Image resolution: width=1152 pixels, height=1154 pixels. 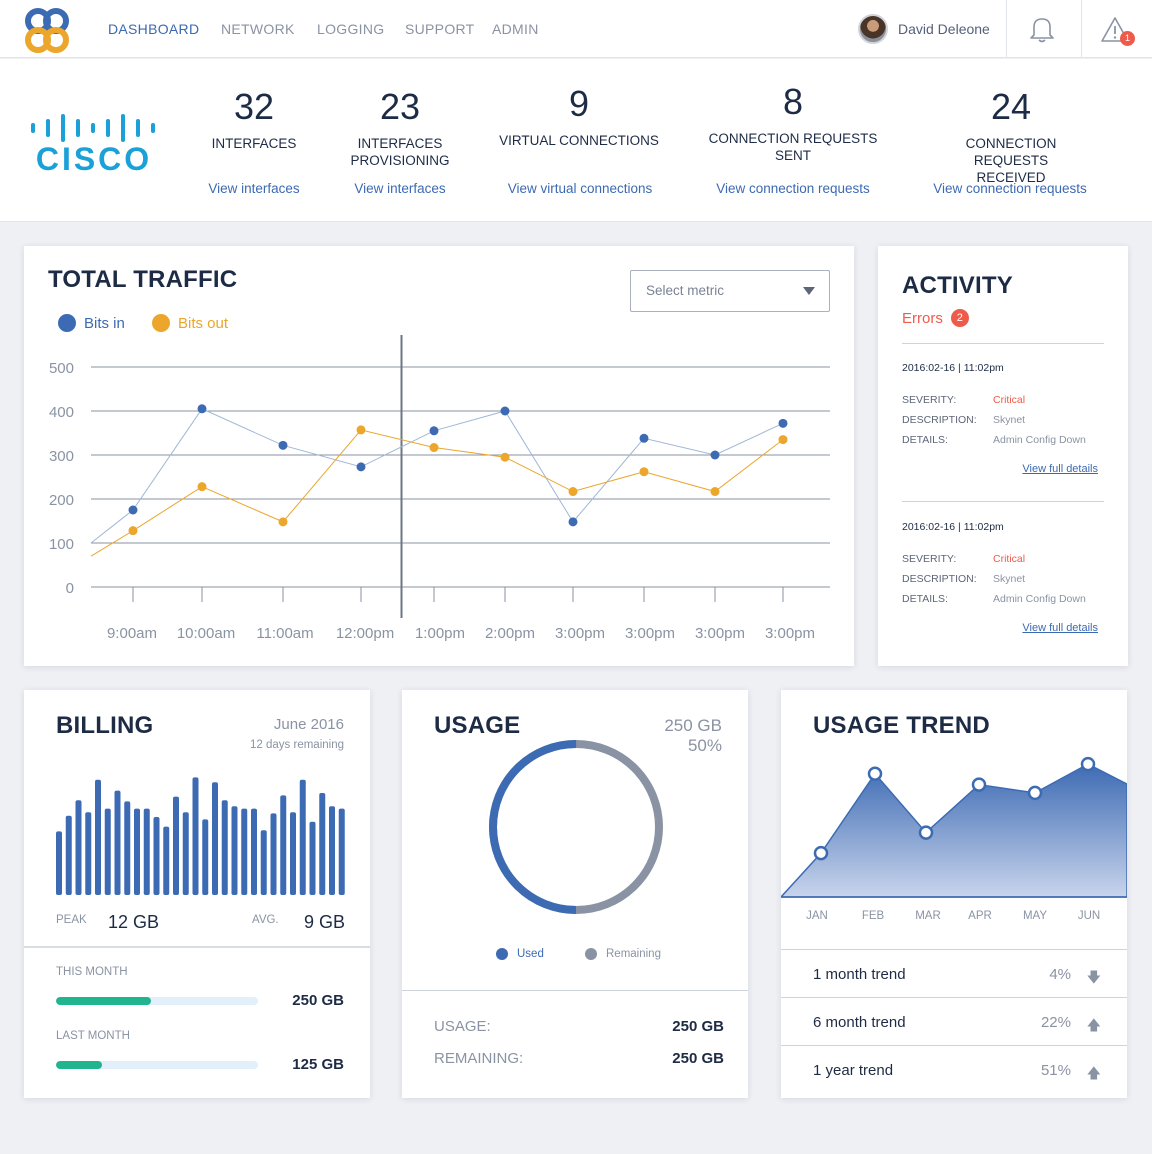 I want to click on errors-filter: Errors 2, so click(x=935, y=318).